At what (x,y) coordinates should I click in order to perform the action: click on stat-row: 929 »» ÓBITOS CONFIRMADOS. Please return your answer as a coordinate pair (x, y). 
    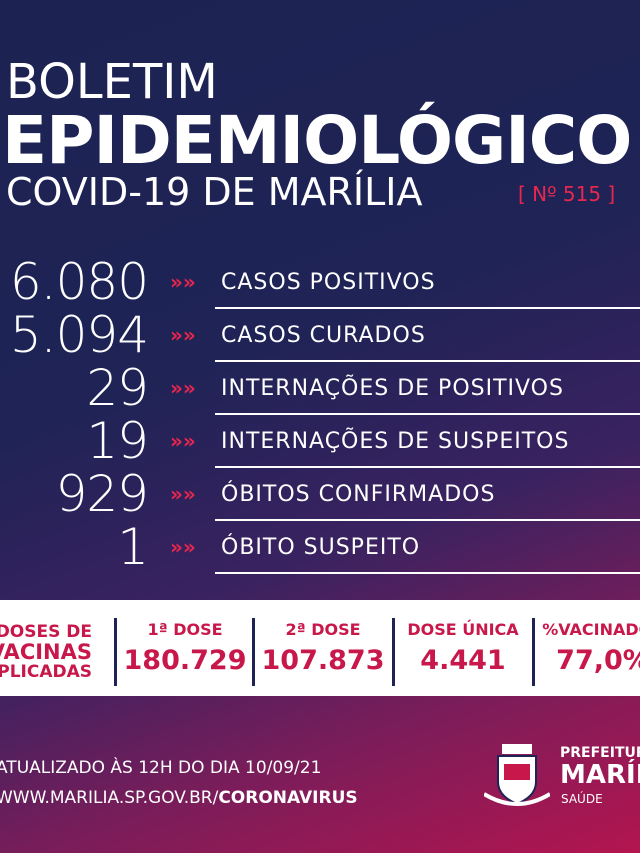
    Looking at the image, I should click on (320, 494).